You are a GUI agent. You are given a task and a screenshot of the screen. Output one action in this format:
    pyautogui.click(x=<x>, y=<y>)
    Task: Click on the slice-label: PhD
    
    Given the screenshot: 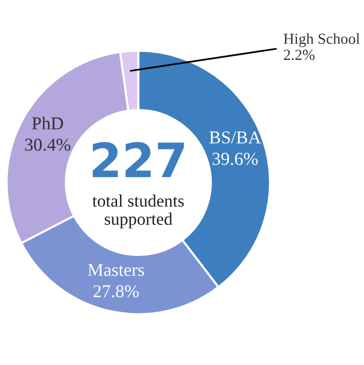 What is the action you would take?
    pyautogui.click(x=47, y=123)
    